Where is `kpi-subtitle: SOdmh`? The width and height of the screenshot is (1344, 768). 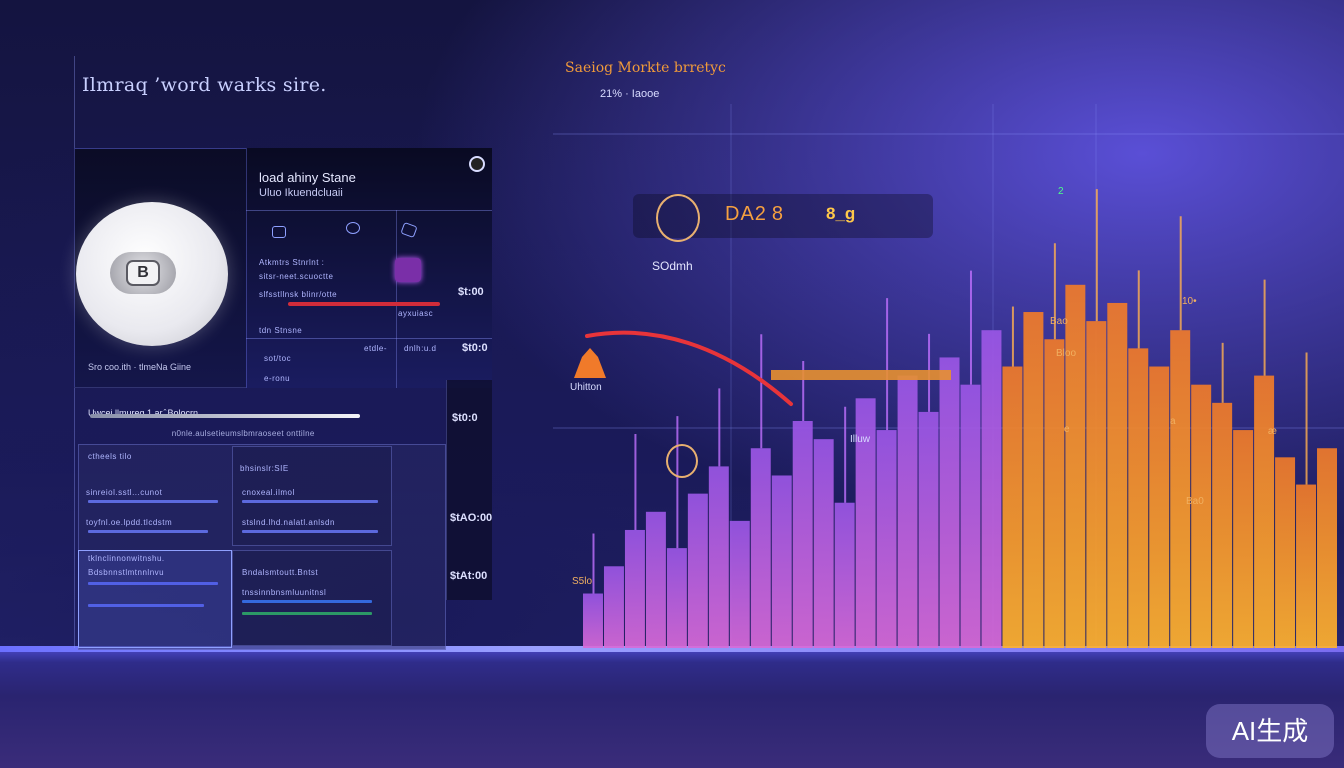
kpi-subtitle: SOdmh is located at coordinates (672, 266).